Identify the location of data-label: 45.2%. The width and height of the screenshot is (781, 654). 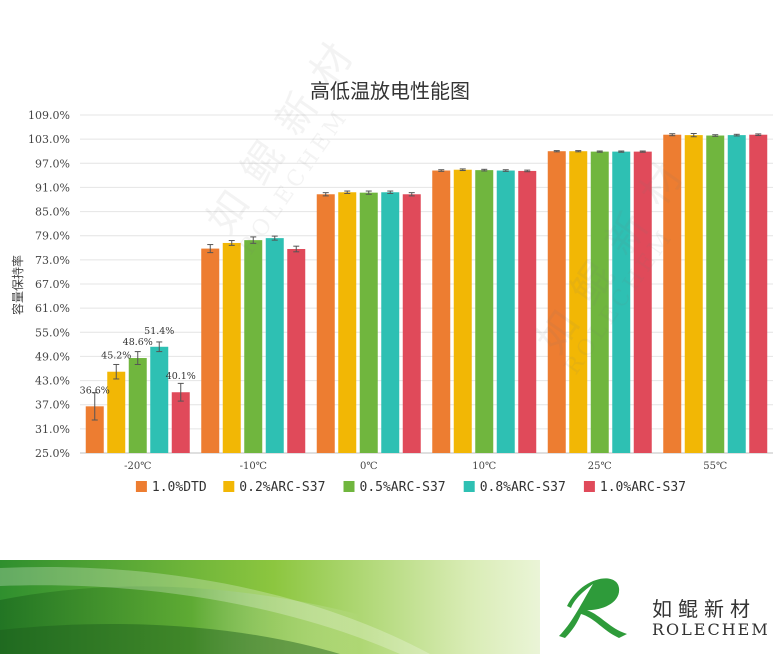
(116, 356).